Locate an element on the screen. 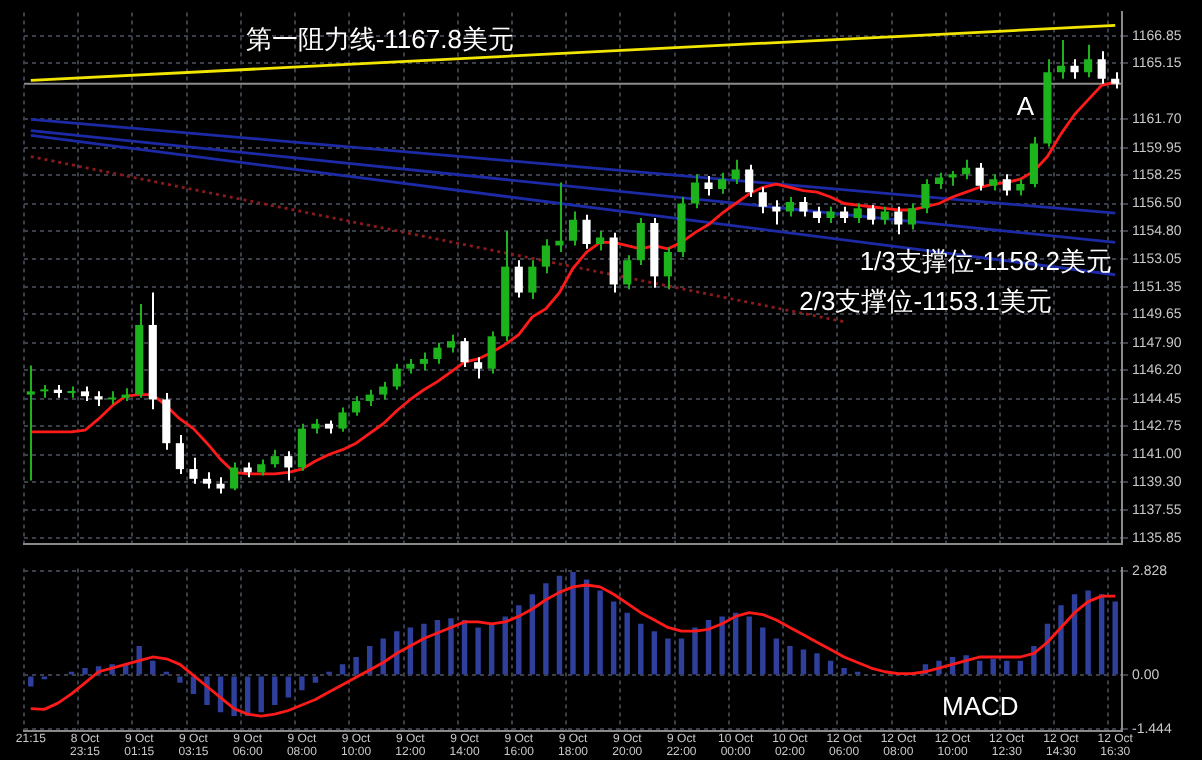 The width and height of the screenshot is (1202, 760). annotation: A is located at coordinates (1025, 106).